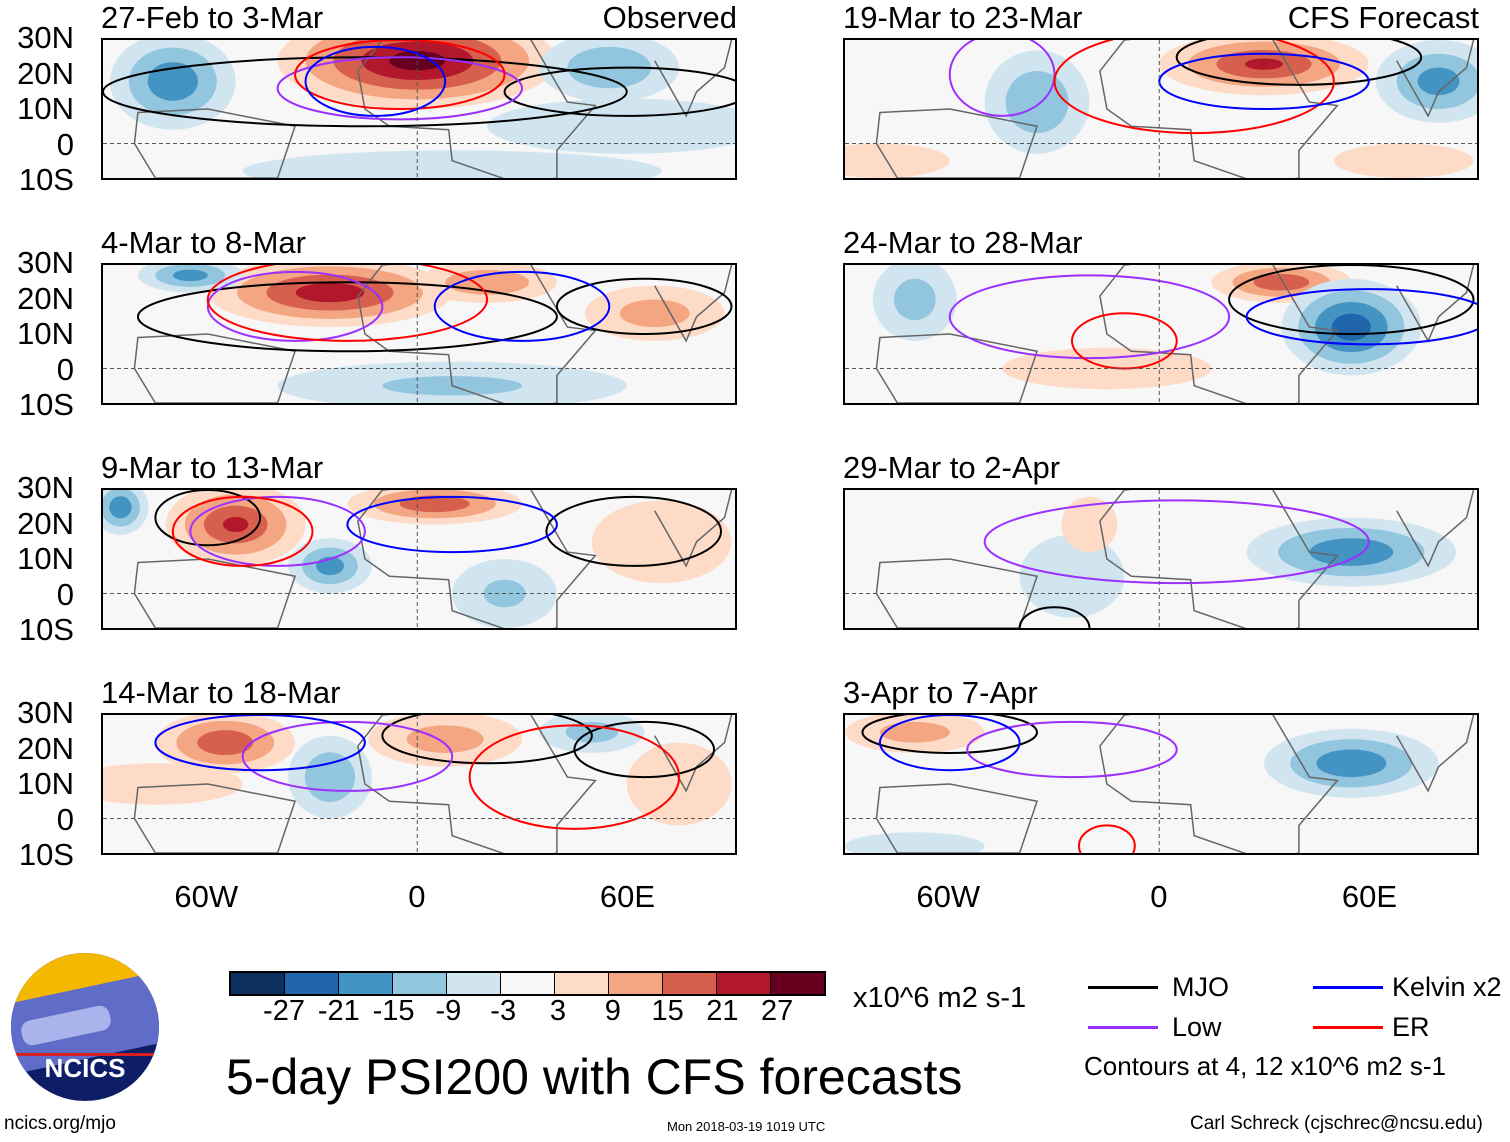 Image resolution: width=1510 pixels, height=1142 pixels. Describe the element at coordinates (963, 242) in the screenshot. I see `panel-title: 24-Mar to 28-Mar` at that location.